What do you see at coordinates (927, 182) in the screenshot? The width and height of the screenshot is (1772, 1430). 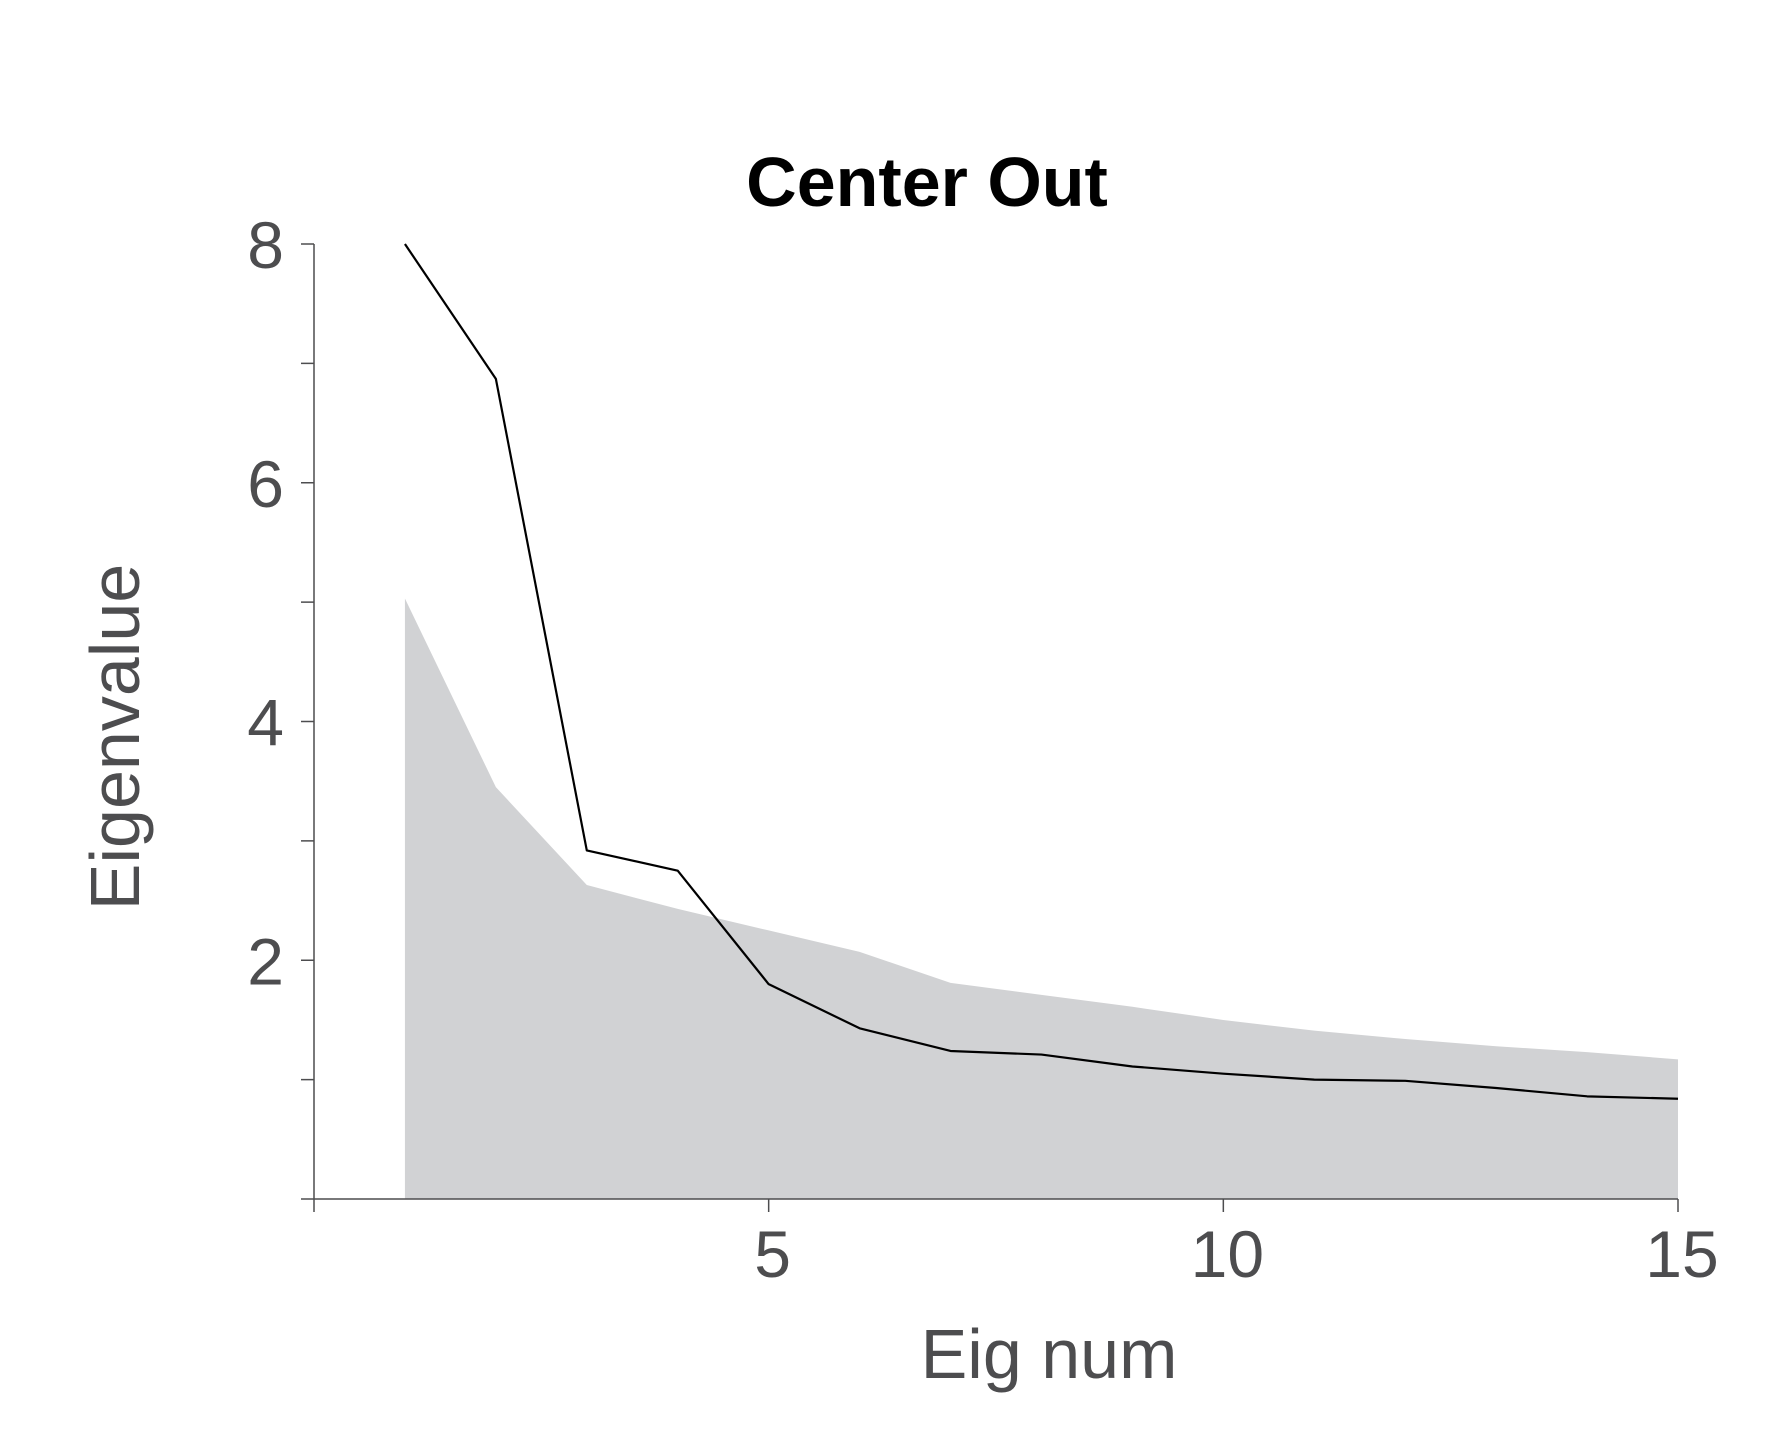 I see `chart-title: Center Out` at bounding box center [927, 182].